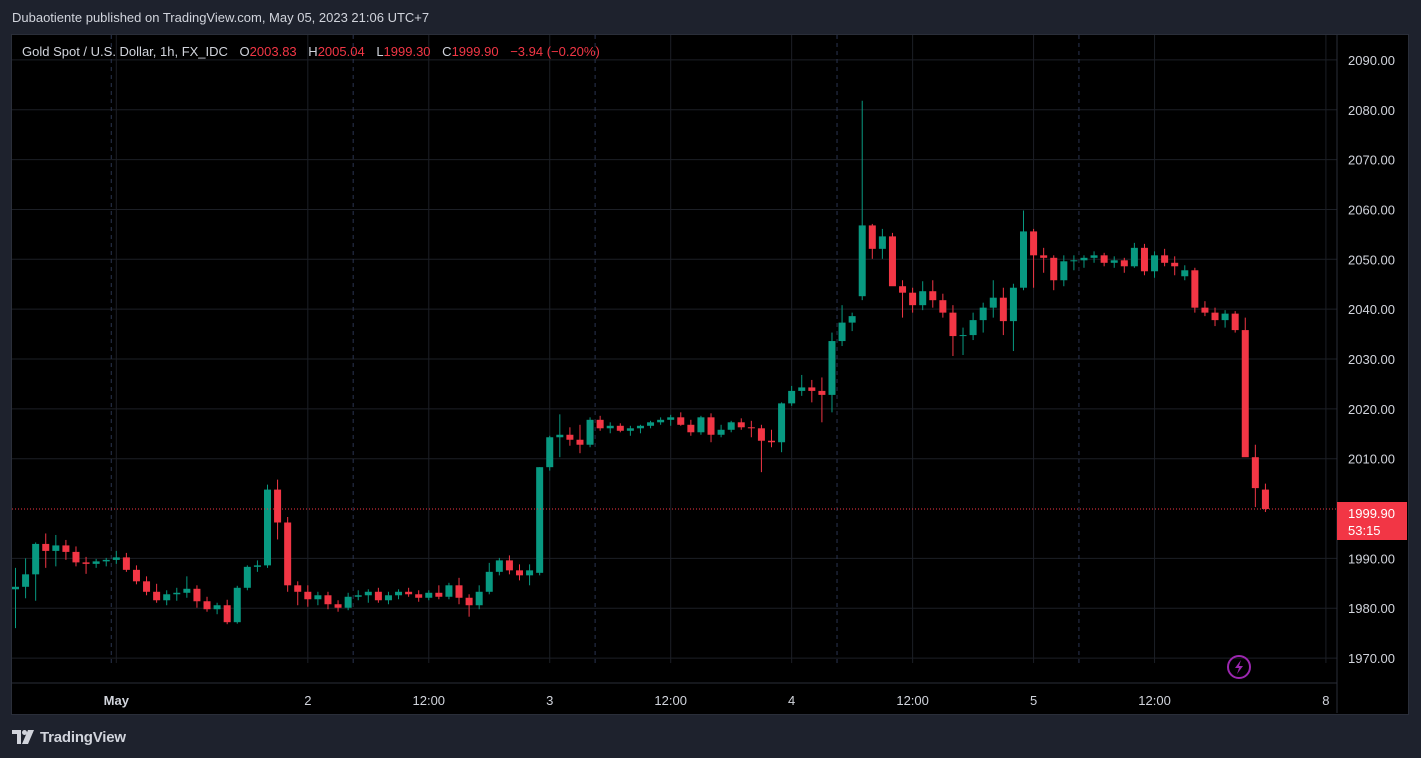 Image resolution: width=1421 pixels, height=758 pixels. I want to click on y-tick-label: 1970.00, so click(1371, 658).